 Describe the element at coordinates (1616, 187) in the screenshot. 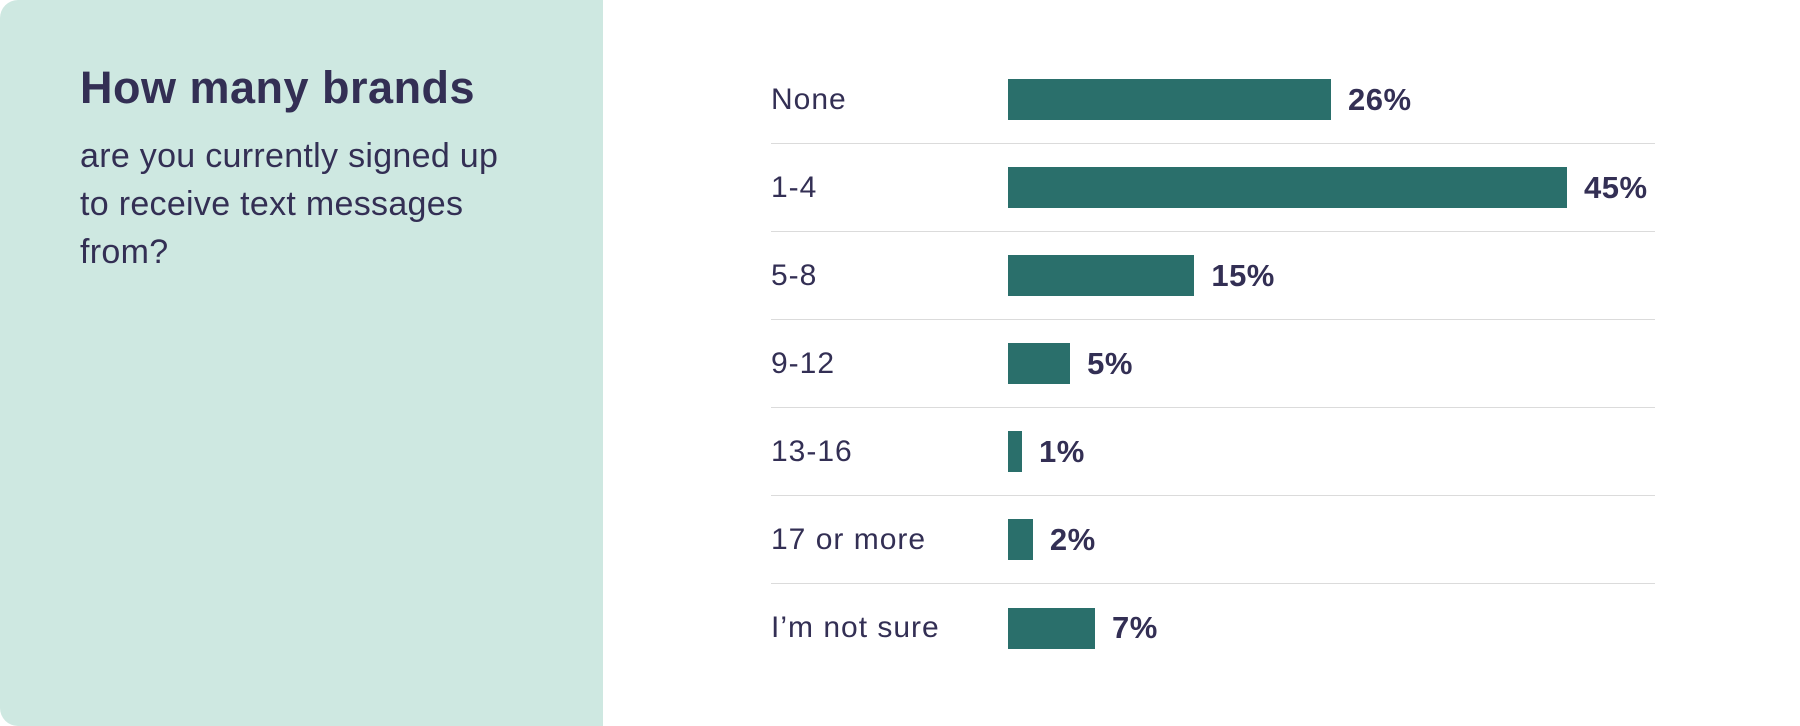

I see `bar-value-label: 45%` at that location.